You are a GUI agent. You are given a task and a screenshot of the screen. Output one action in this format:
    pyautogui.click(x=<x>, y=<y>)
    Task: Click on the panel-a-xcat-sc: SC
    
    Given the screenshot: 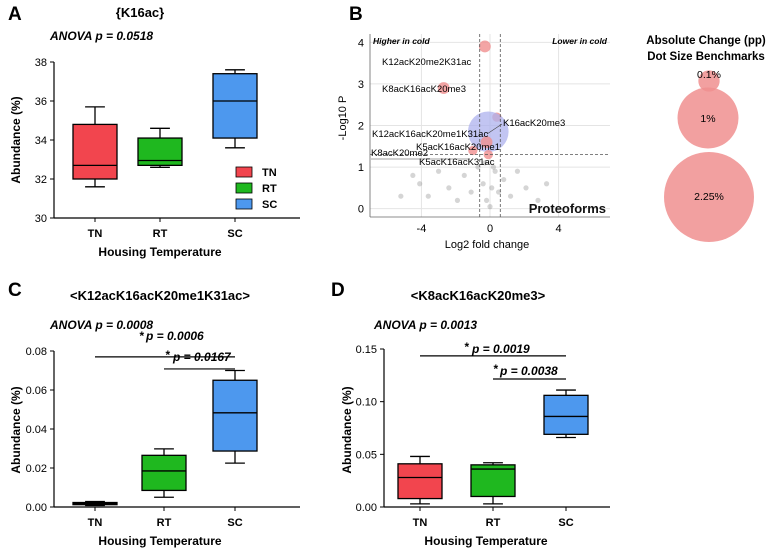 What is the action you would take?
    pyautogui.click(x=234, y=234)
    